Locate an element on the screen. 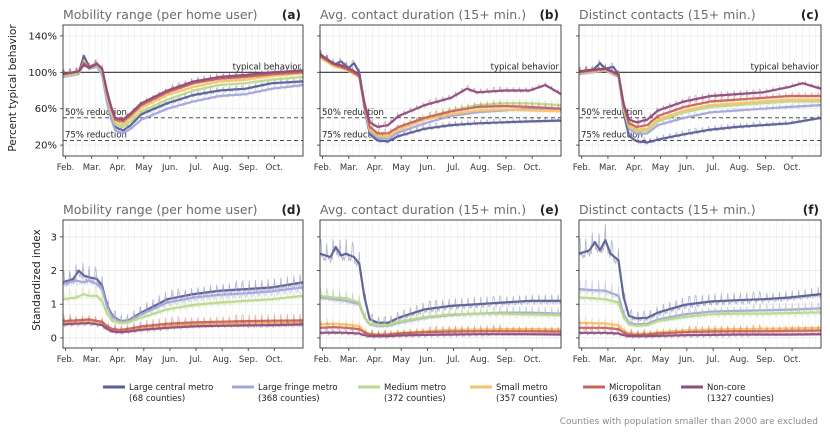 This screenshot has width=830, height=439. xtick-label-e-4: Jun. is located at coordinates (426, 360).